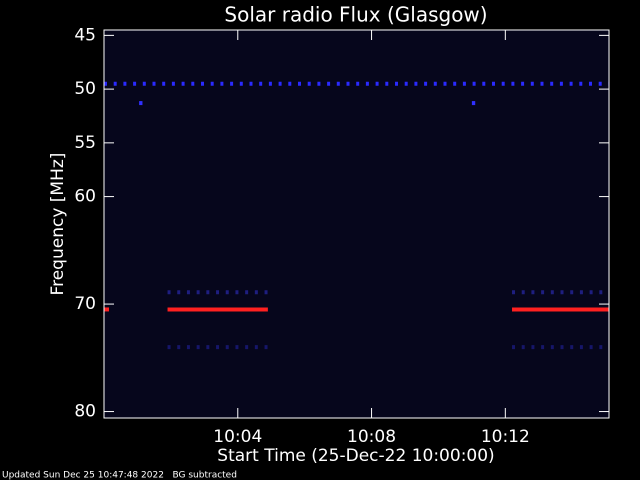 The width and height of the screenshot is (640, 480). I want to click on y-tick-label: 60, so click(85, 197).